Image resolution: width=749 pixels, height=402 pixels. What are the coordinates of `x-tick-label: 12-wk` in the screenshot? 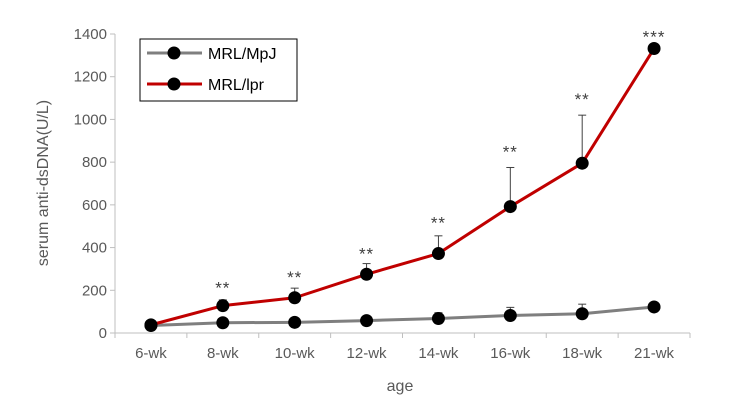 It's located at (367, 353).